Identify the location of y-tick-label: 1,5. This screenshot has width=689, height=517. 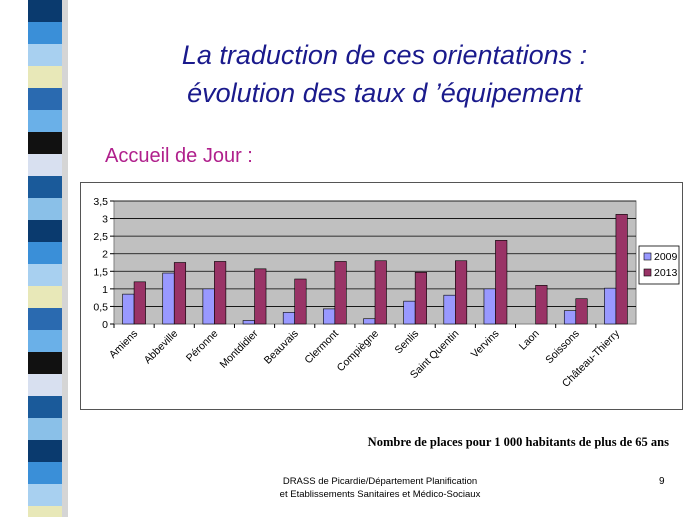
(100, 272).